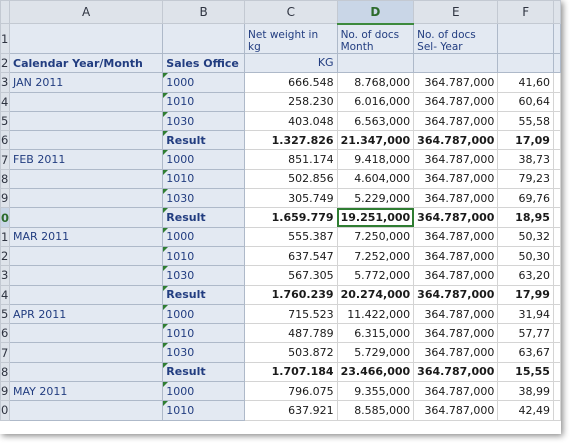 This screenshot has height=443, width=570. What do you see at coordinates (375, 410) in the screenshot?
I see `docs-month-cell: 8.585,000` at bounding box center [375, 410].